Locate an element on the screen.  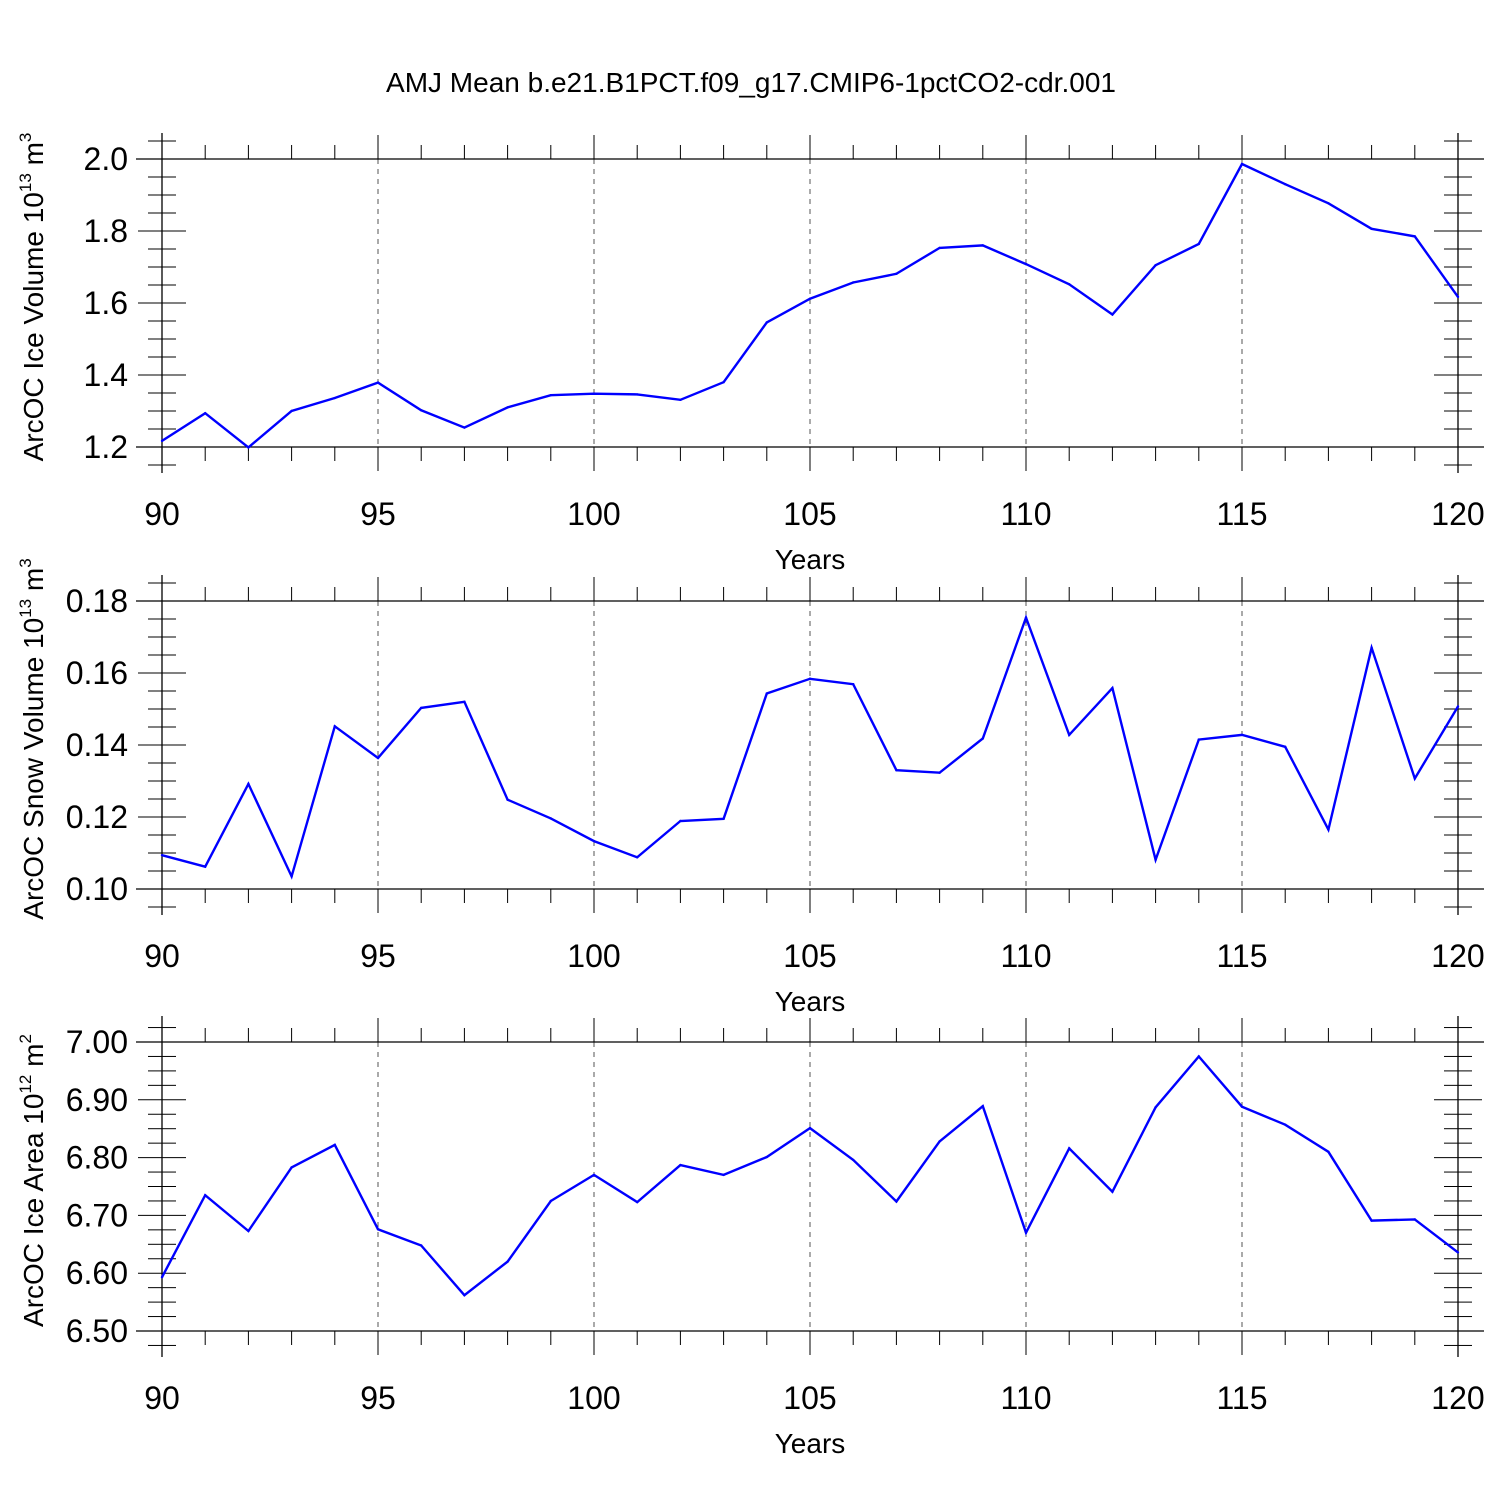
y-unit-exponent: 13 is located at coordinates (25, 182).